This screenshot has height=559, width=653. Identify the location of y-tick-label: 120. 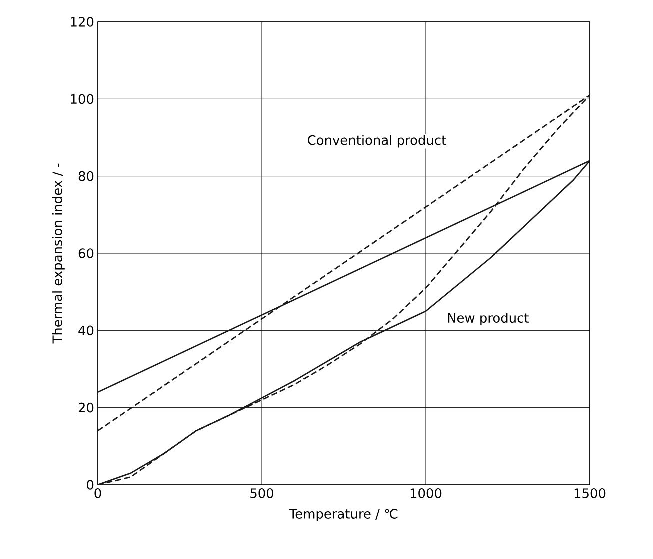
(82, 22).